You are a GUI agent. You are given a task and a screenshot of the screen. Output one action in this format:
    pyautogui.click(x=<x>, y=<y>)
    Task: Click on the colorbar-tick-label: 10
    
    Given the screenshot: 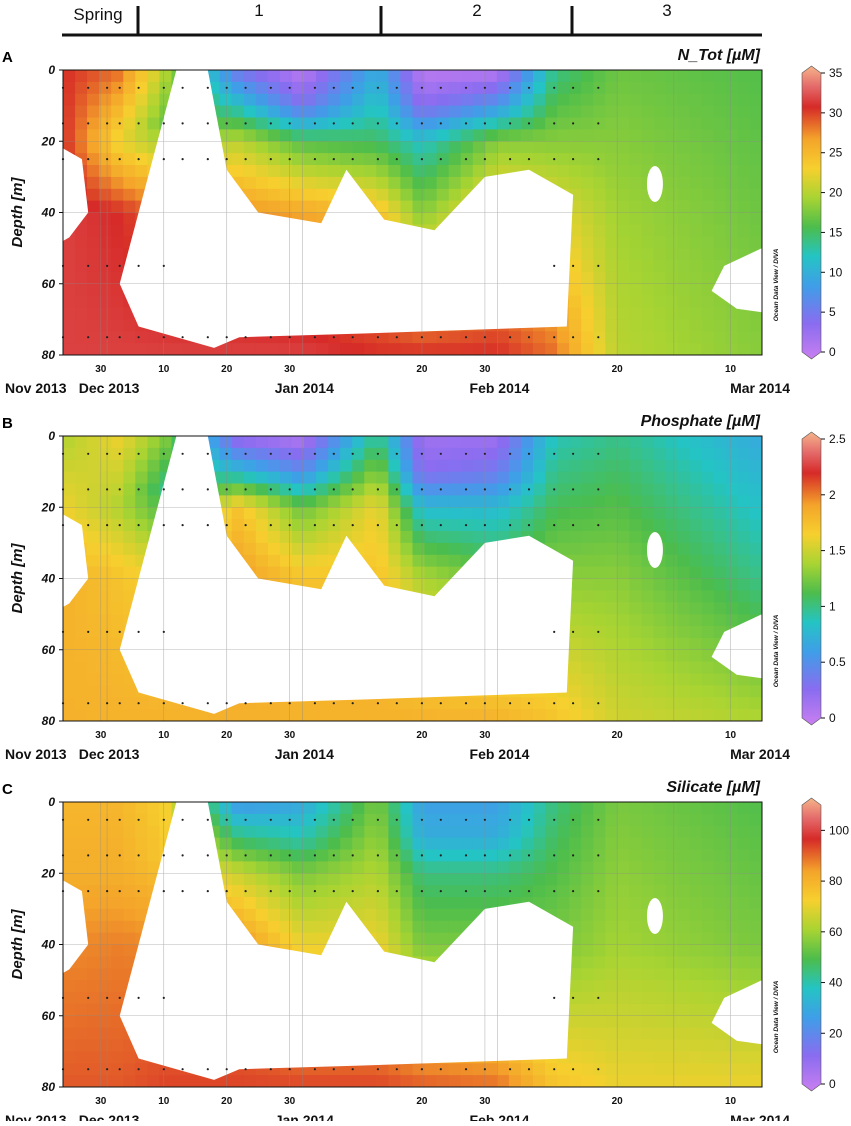 What is the action you would take?
    pyautogui.click(x=836, y=272)
    